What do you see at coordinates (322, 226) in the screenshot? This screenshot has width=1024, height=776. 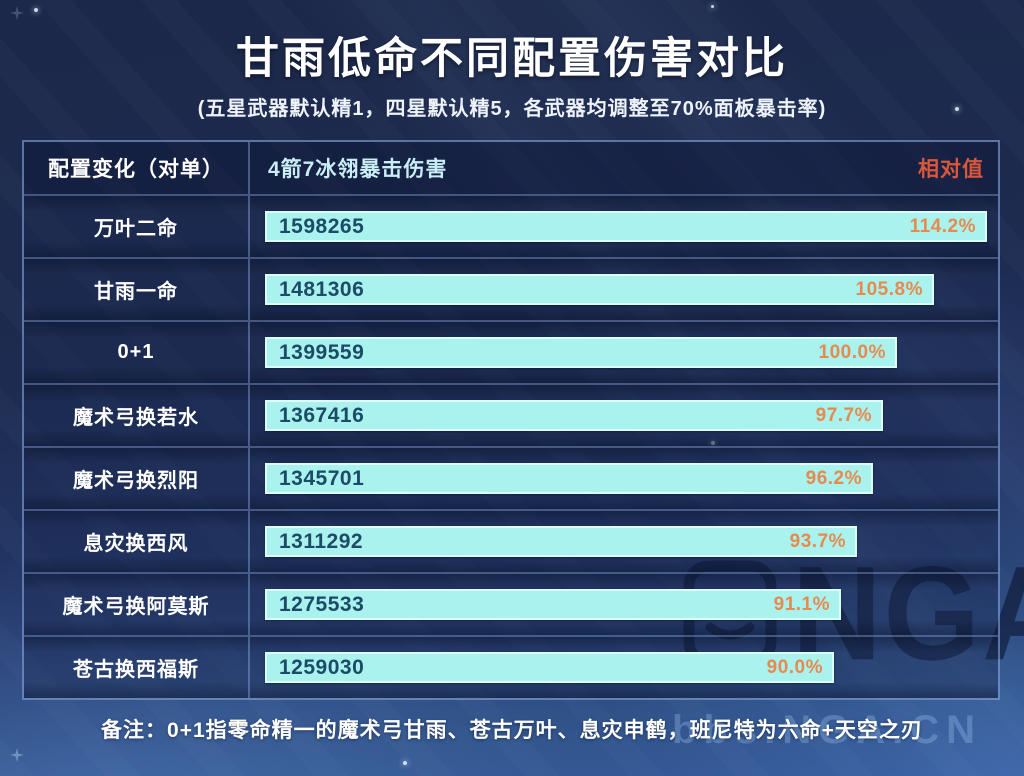 I see `bar-value: 1598265` at bounding box center [322, 226].